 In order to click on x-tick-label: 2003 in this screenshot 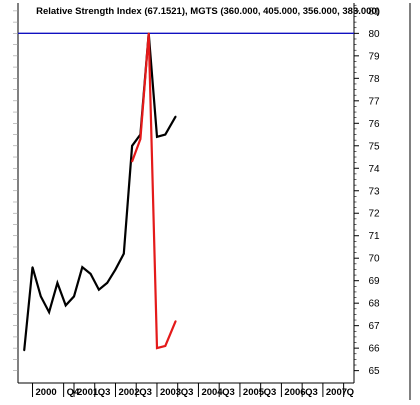, I will do `click(170, 392)`.